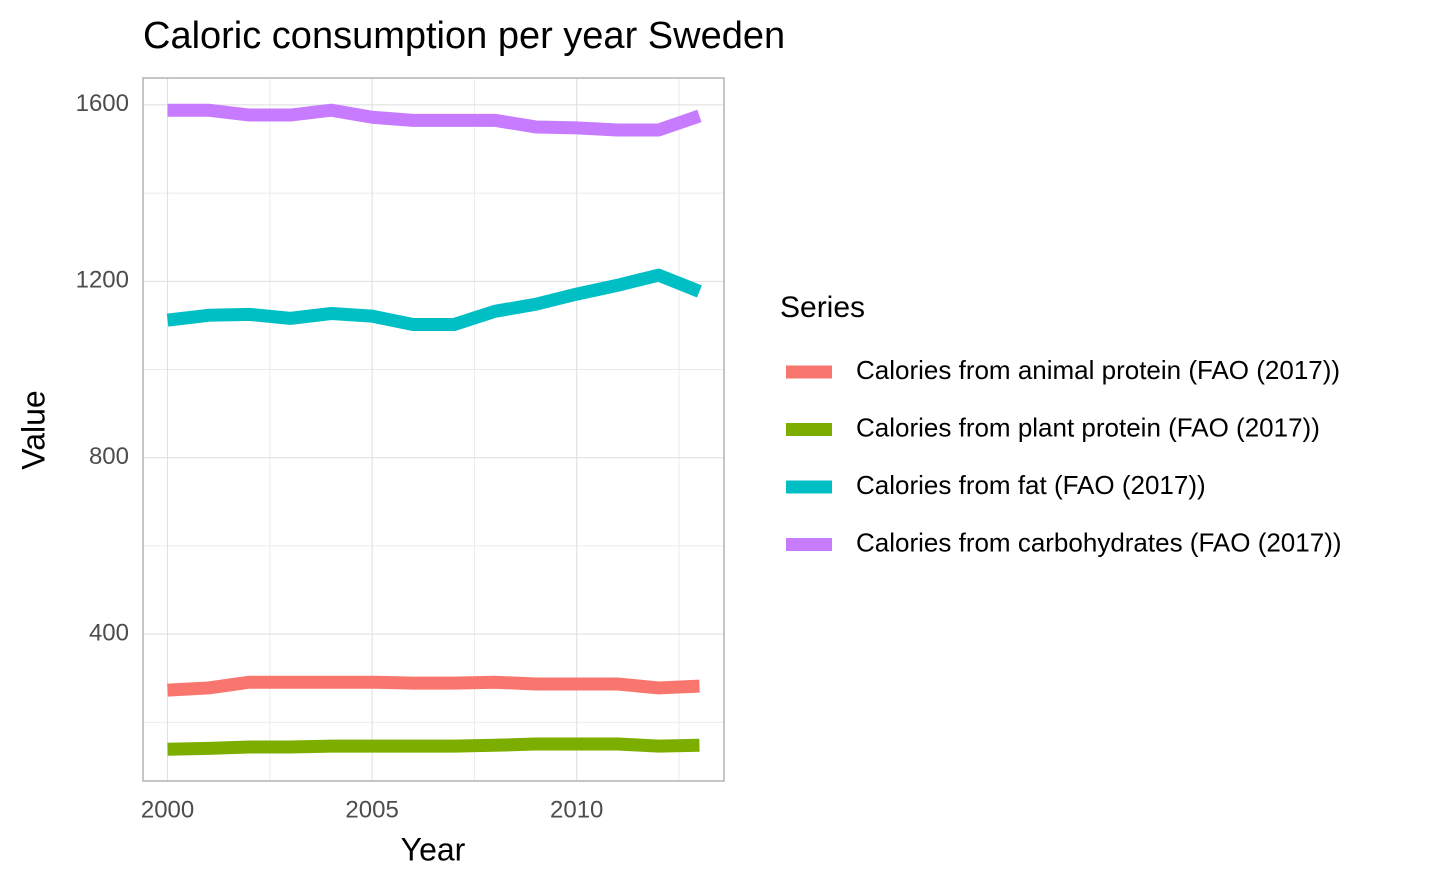  What do you see at coordinates (33, 429) in the screenshot?
I see `y-axis-label: Value` at bounding box center [33, 429].